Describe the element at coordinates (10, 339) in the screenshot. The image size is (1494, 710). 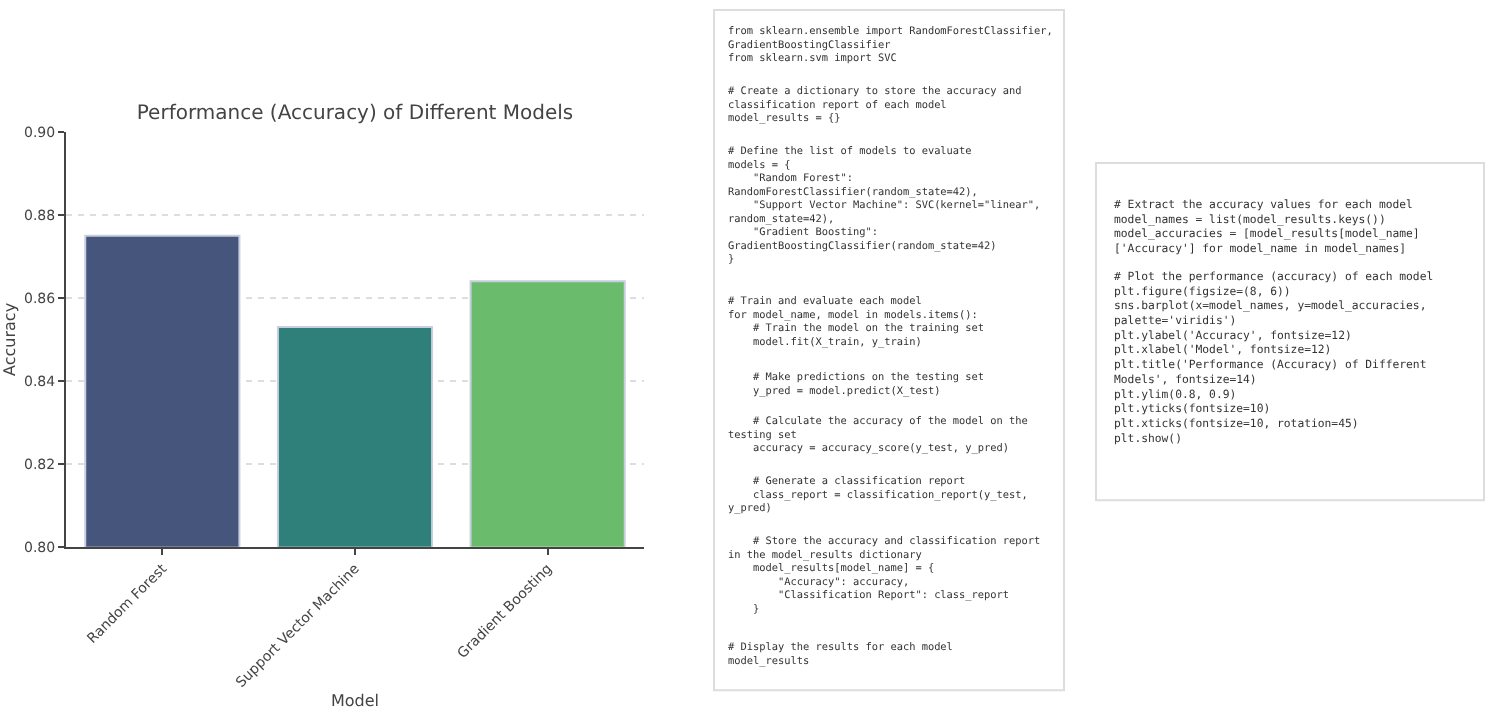
I see `y-axis-title: Accuracy` at that location.